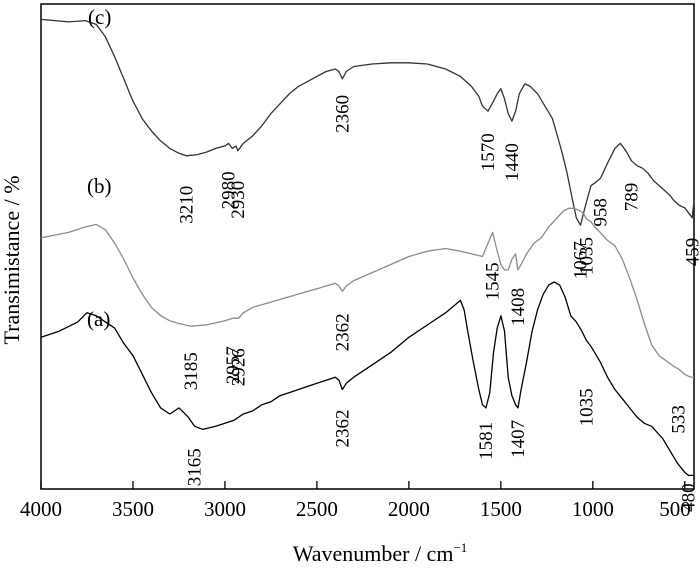 This screenshot has height=574, width=700. I want to click on peak-label: 1545, so click(493, 281).